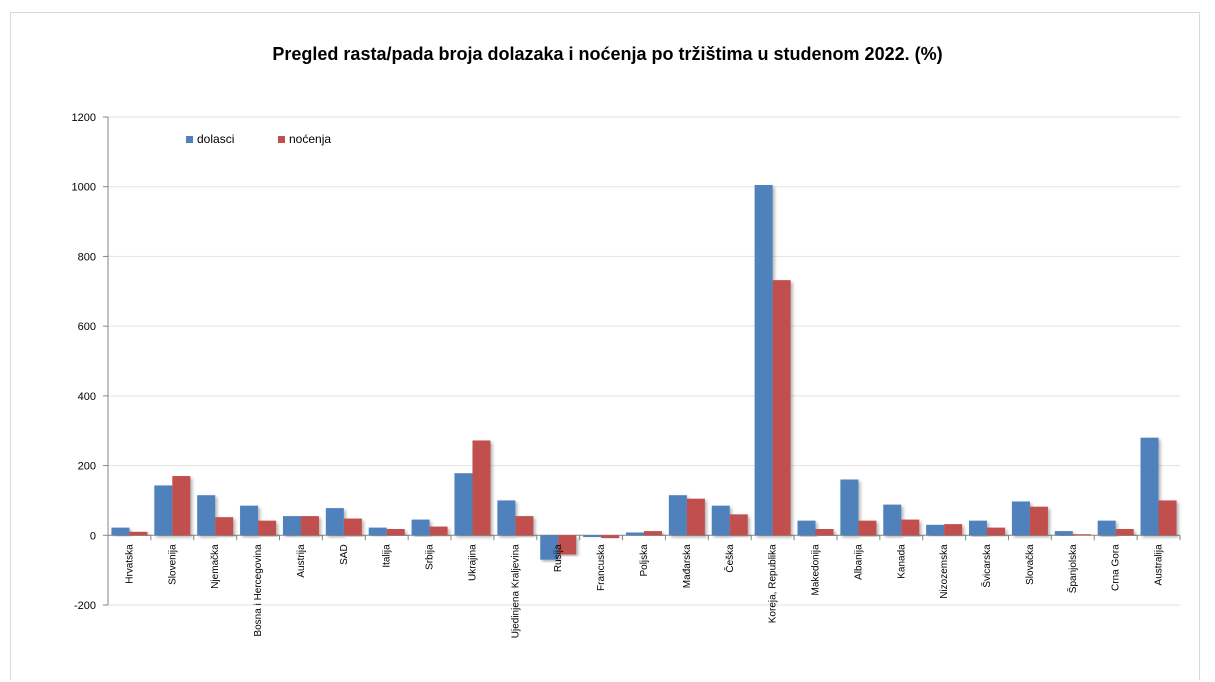 The width and height of the screenshot is (1215, 682). What do you see at coordinates (687, 566) in the screenshot?
I see `category-label: Mađarska` at bounding box center [687, 566].